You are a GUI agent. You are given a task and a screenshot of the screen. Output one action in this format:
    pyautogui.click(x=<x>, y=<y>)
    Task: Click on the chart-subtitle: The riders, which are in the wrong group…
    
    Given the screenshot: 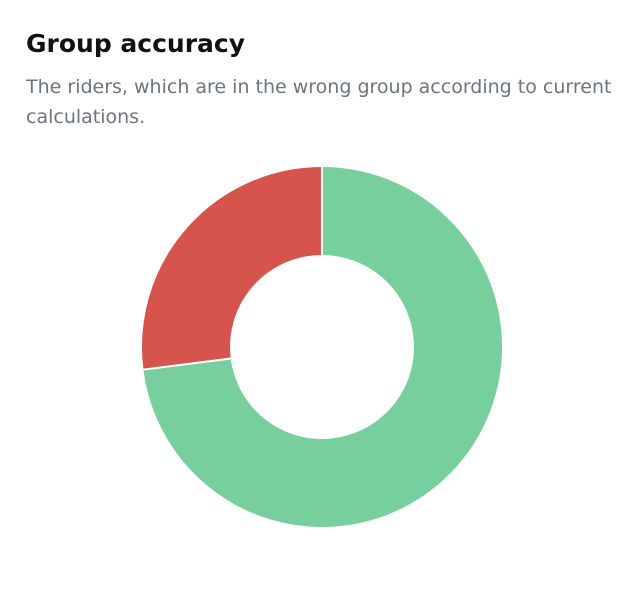 What is the action you would take?
    pyautogui.click(x=319, y=102)
    